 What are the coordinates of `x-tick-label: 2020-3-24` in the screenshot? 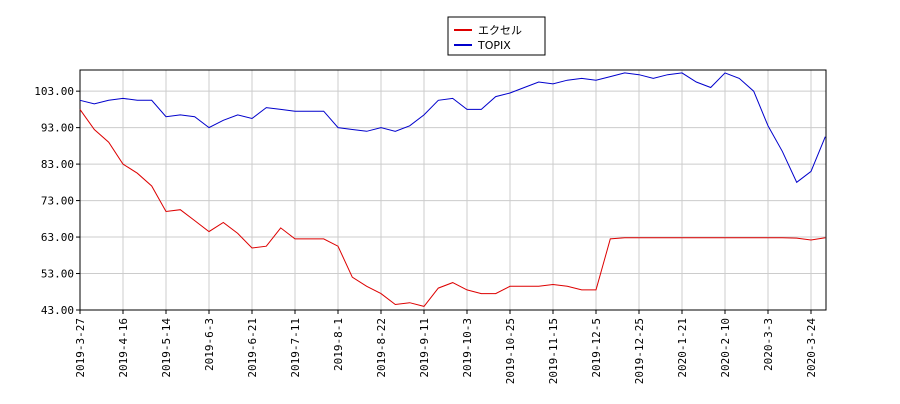 It's located at (811, 348).